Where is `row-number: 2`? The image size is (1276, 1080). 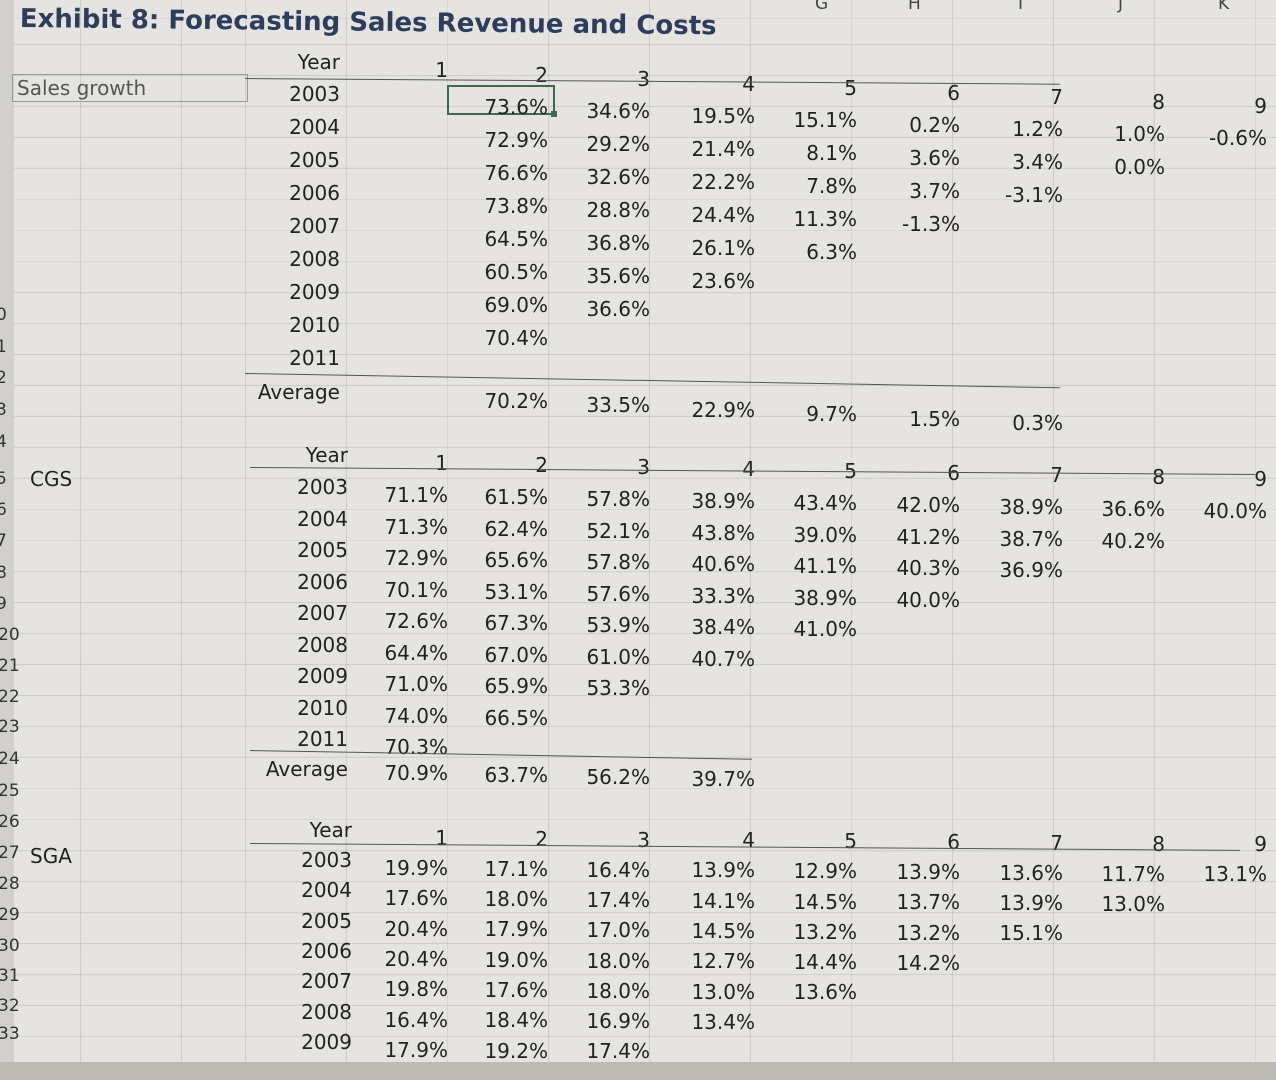
row-number: 2 is located at coordinates (3, 378).